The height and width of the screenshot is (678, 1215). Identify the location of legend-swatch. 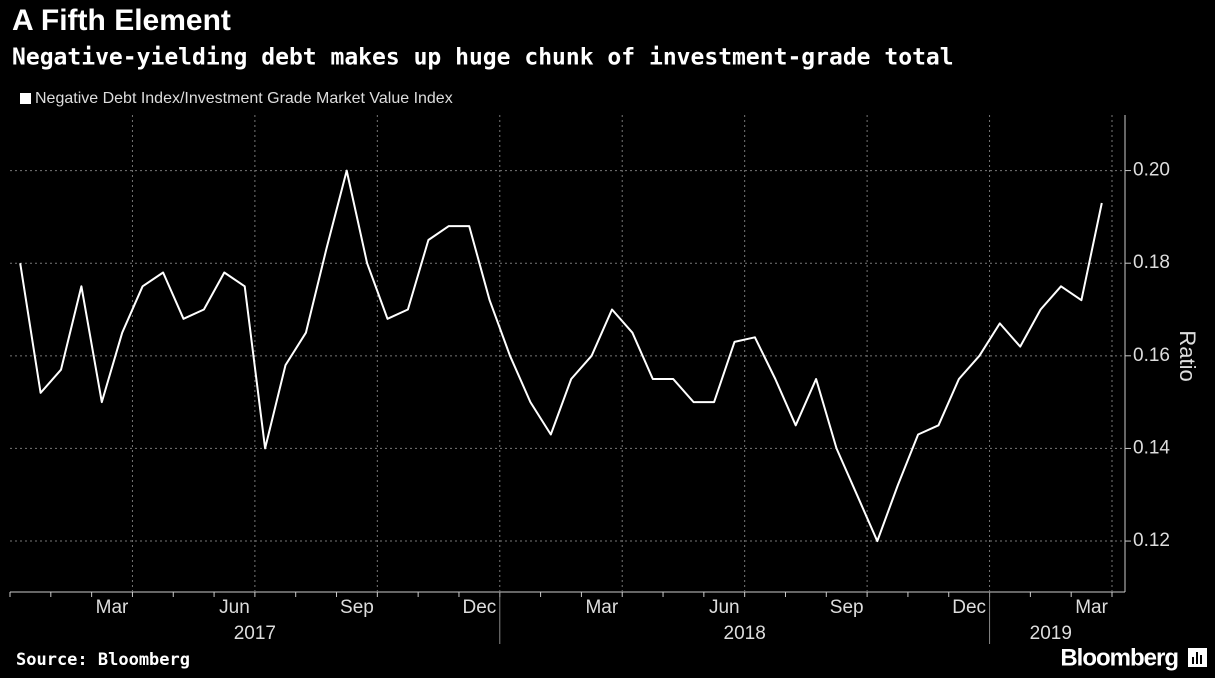
(25, 98).